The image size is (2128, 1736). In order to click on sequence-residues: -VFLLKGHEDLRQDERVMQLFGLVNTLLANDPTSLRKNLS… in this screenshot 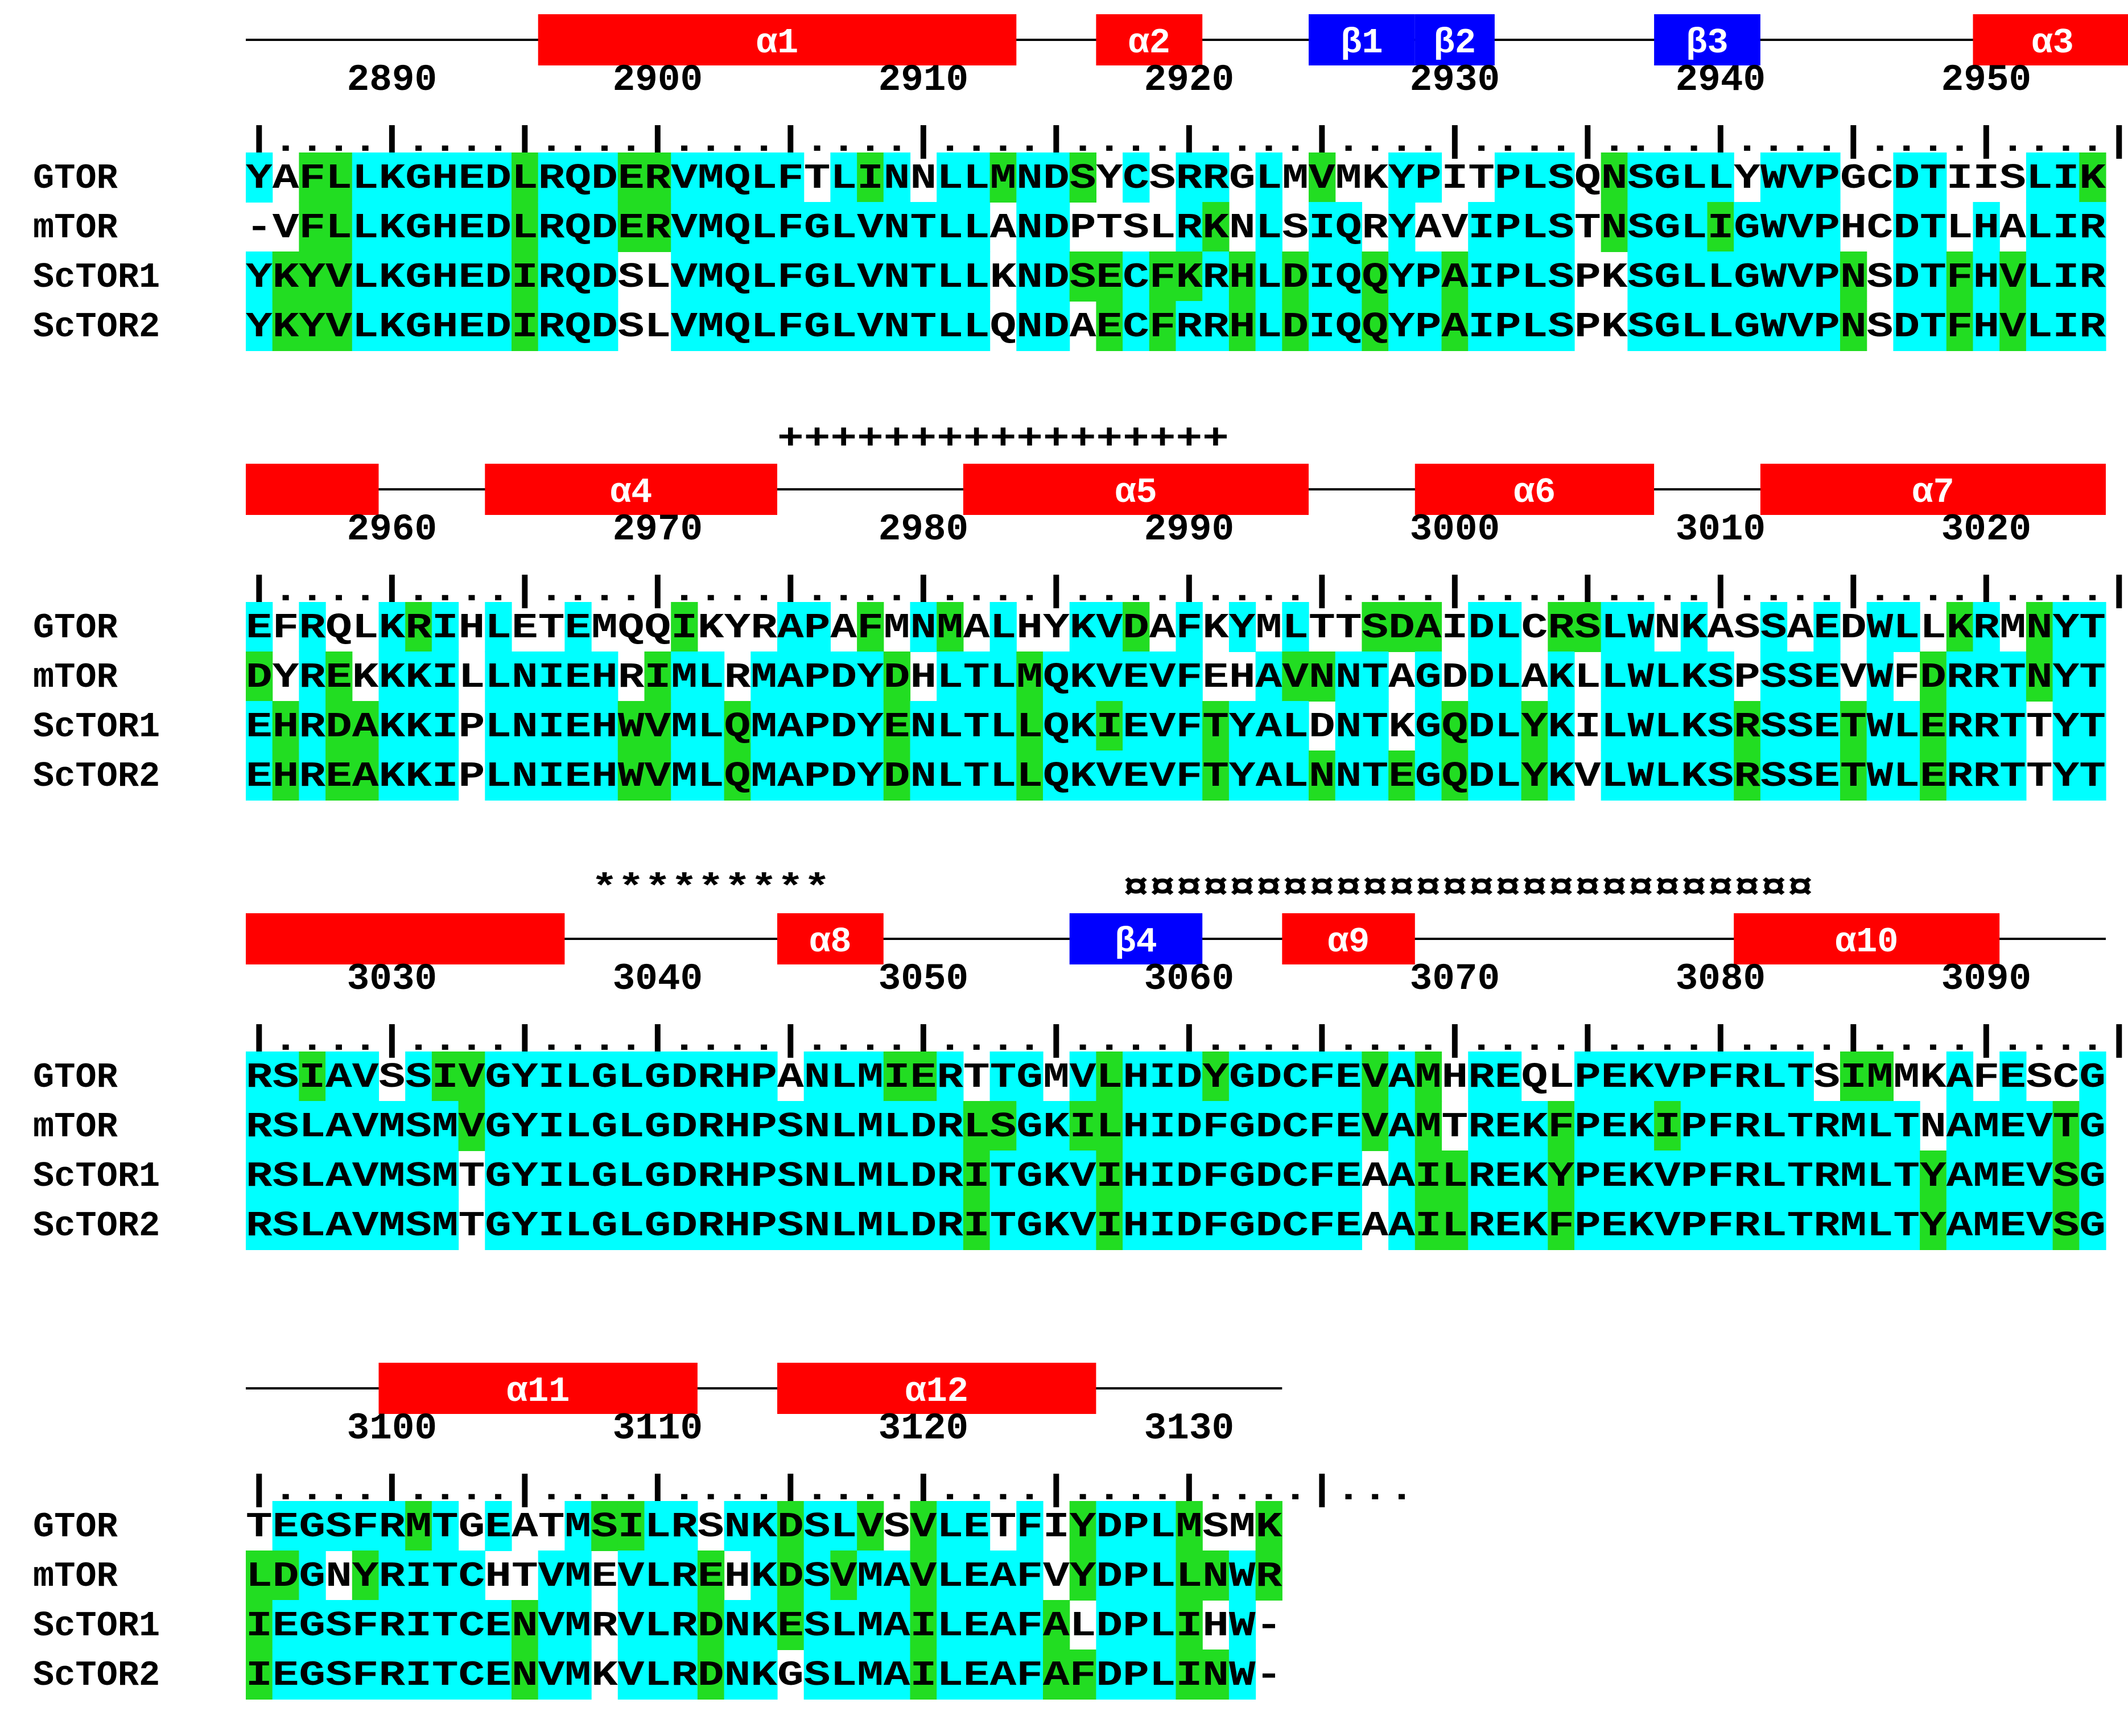, I will do `click(1176, 228)`.